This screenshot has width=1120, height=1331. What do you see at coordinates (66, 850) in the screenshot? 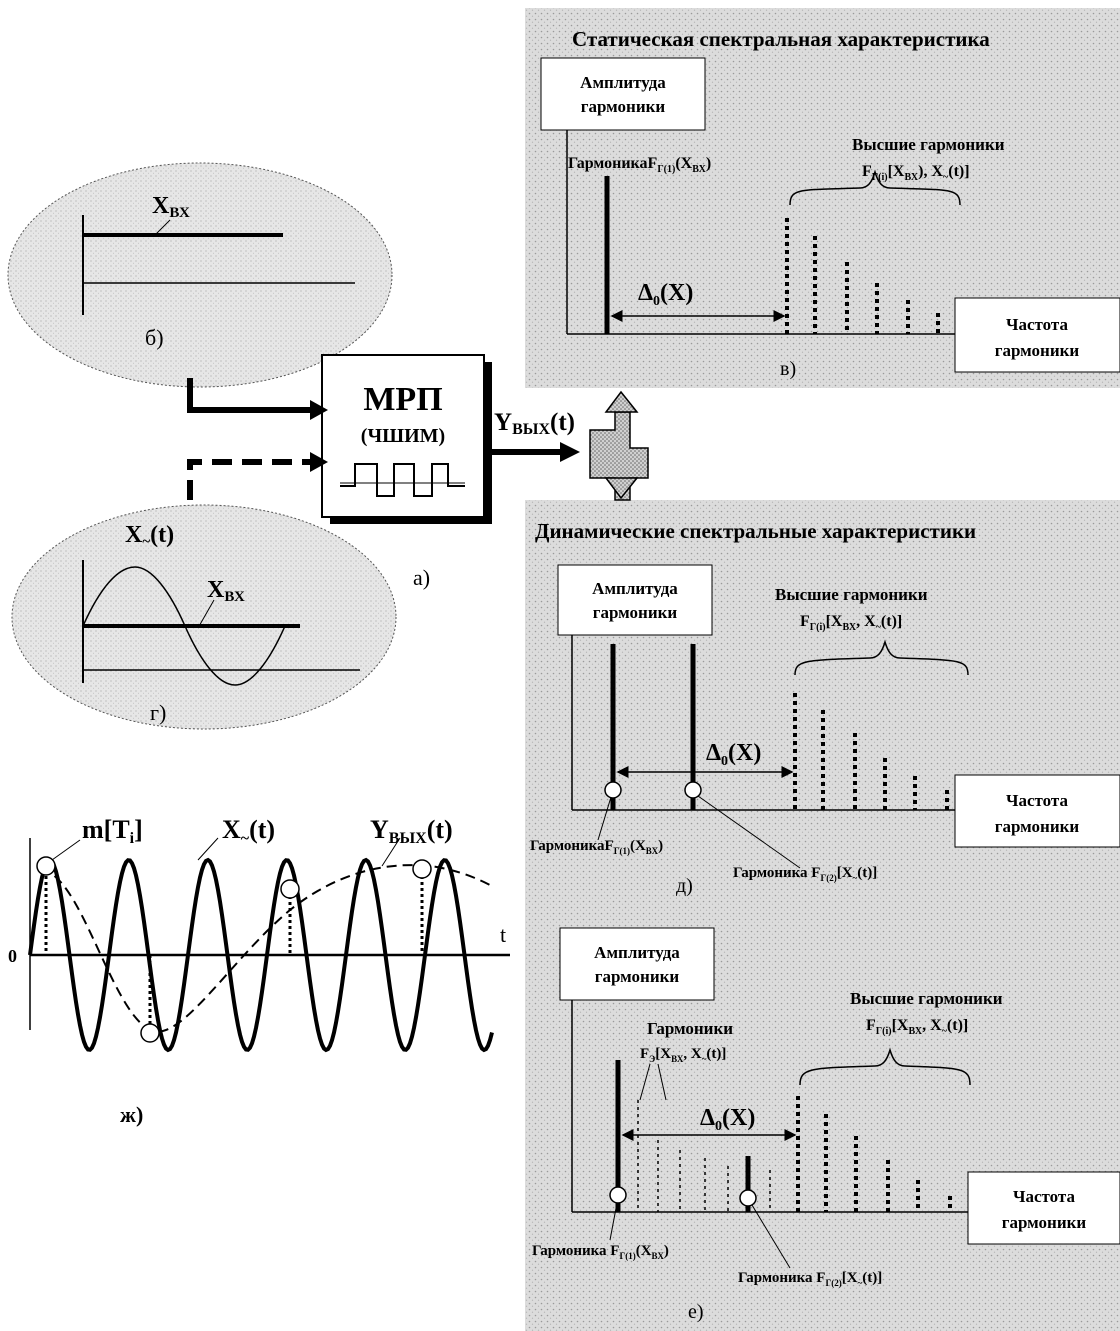
I see `panel-zh-marker-leader` at bounding box center [66, 850].